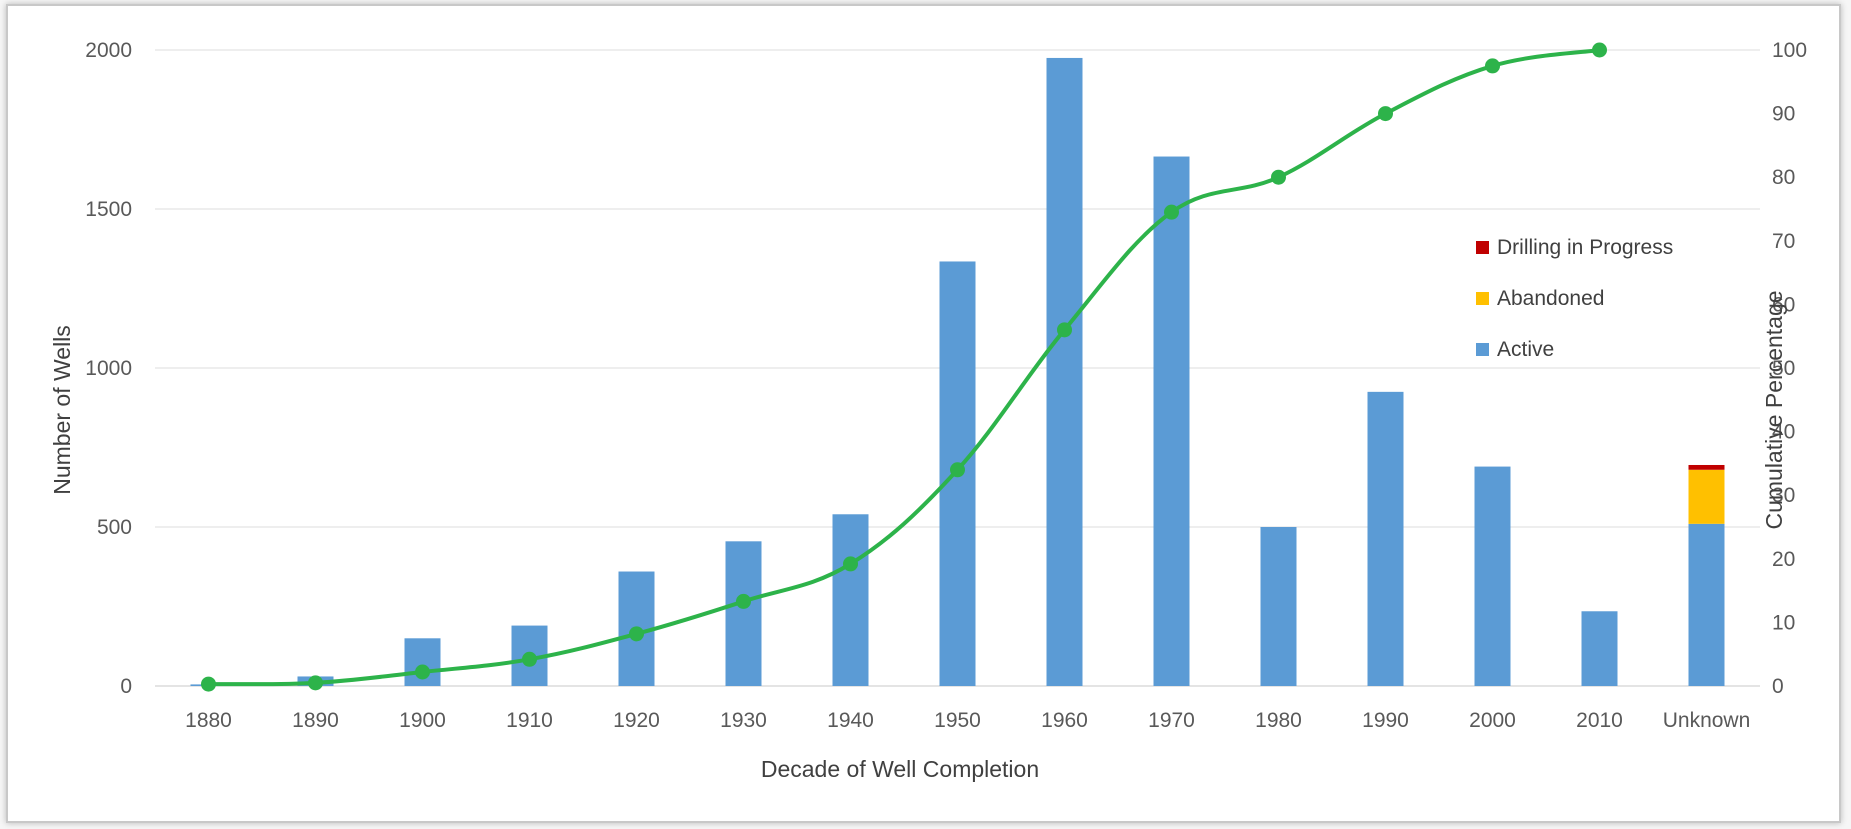 The width and height of the screenshot is (1851, 829). I want to click on bar-active-2010, so click(1599, 648).